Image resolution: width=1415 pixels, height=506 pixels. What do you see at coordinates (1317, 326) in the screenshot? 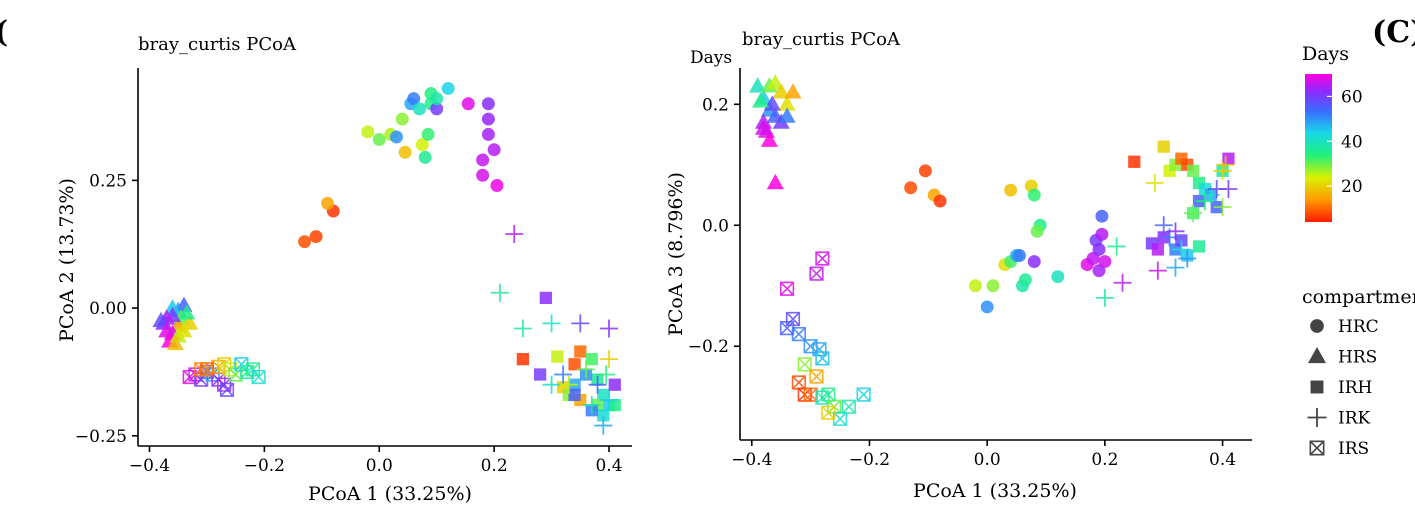
I see `legend-circle-icon` at bounding box center [1317, 326].